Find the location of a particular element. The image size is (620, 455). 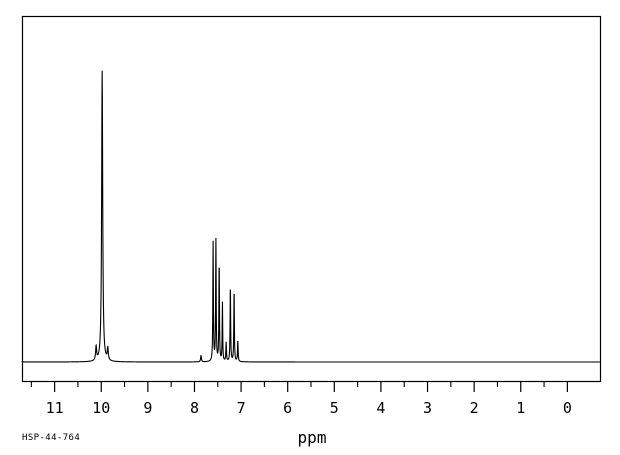

x-axis-tick-label: 5 is located at coordinates (334, 408).